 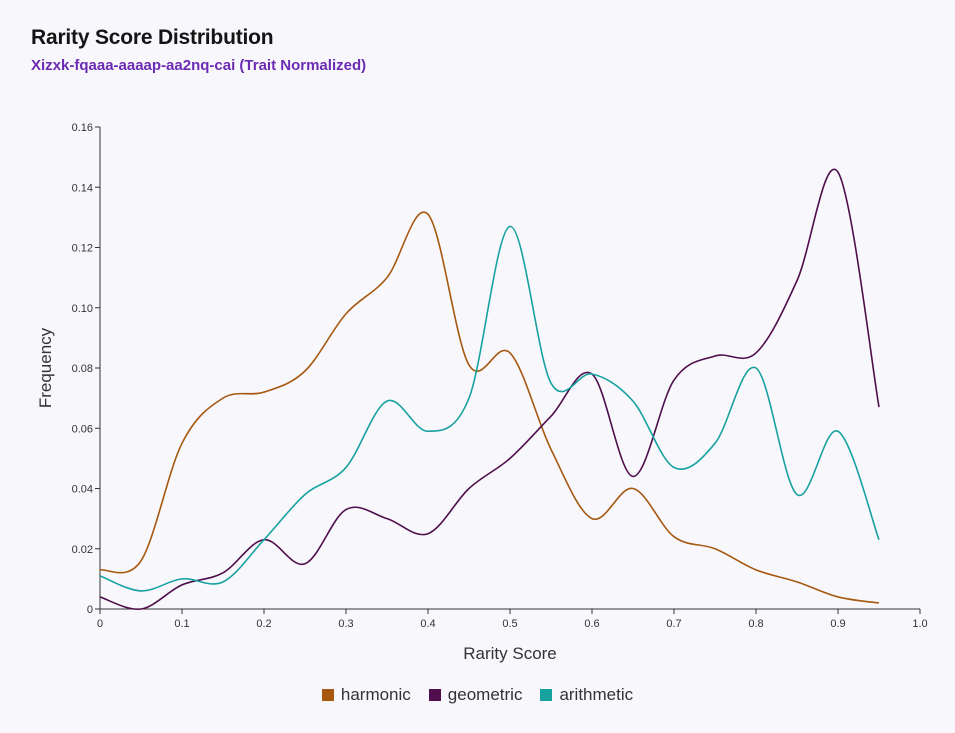 I want to click on x-tick-label: 0.3, so click(x=345, y=624).